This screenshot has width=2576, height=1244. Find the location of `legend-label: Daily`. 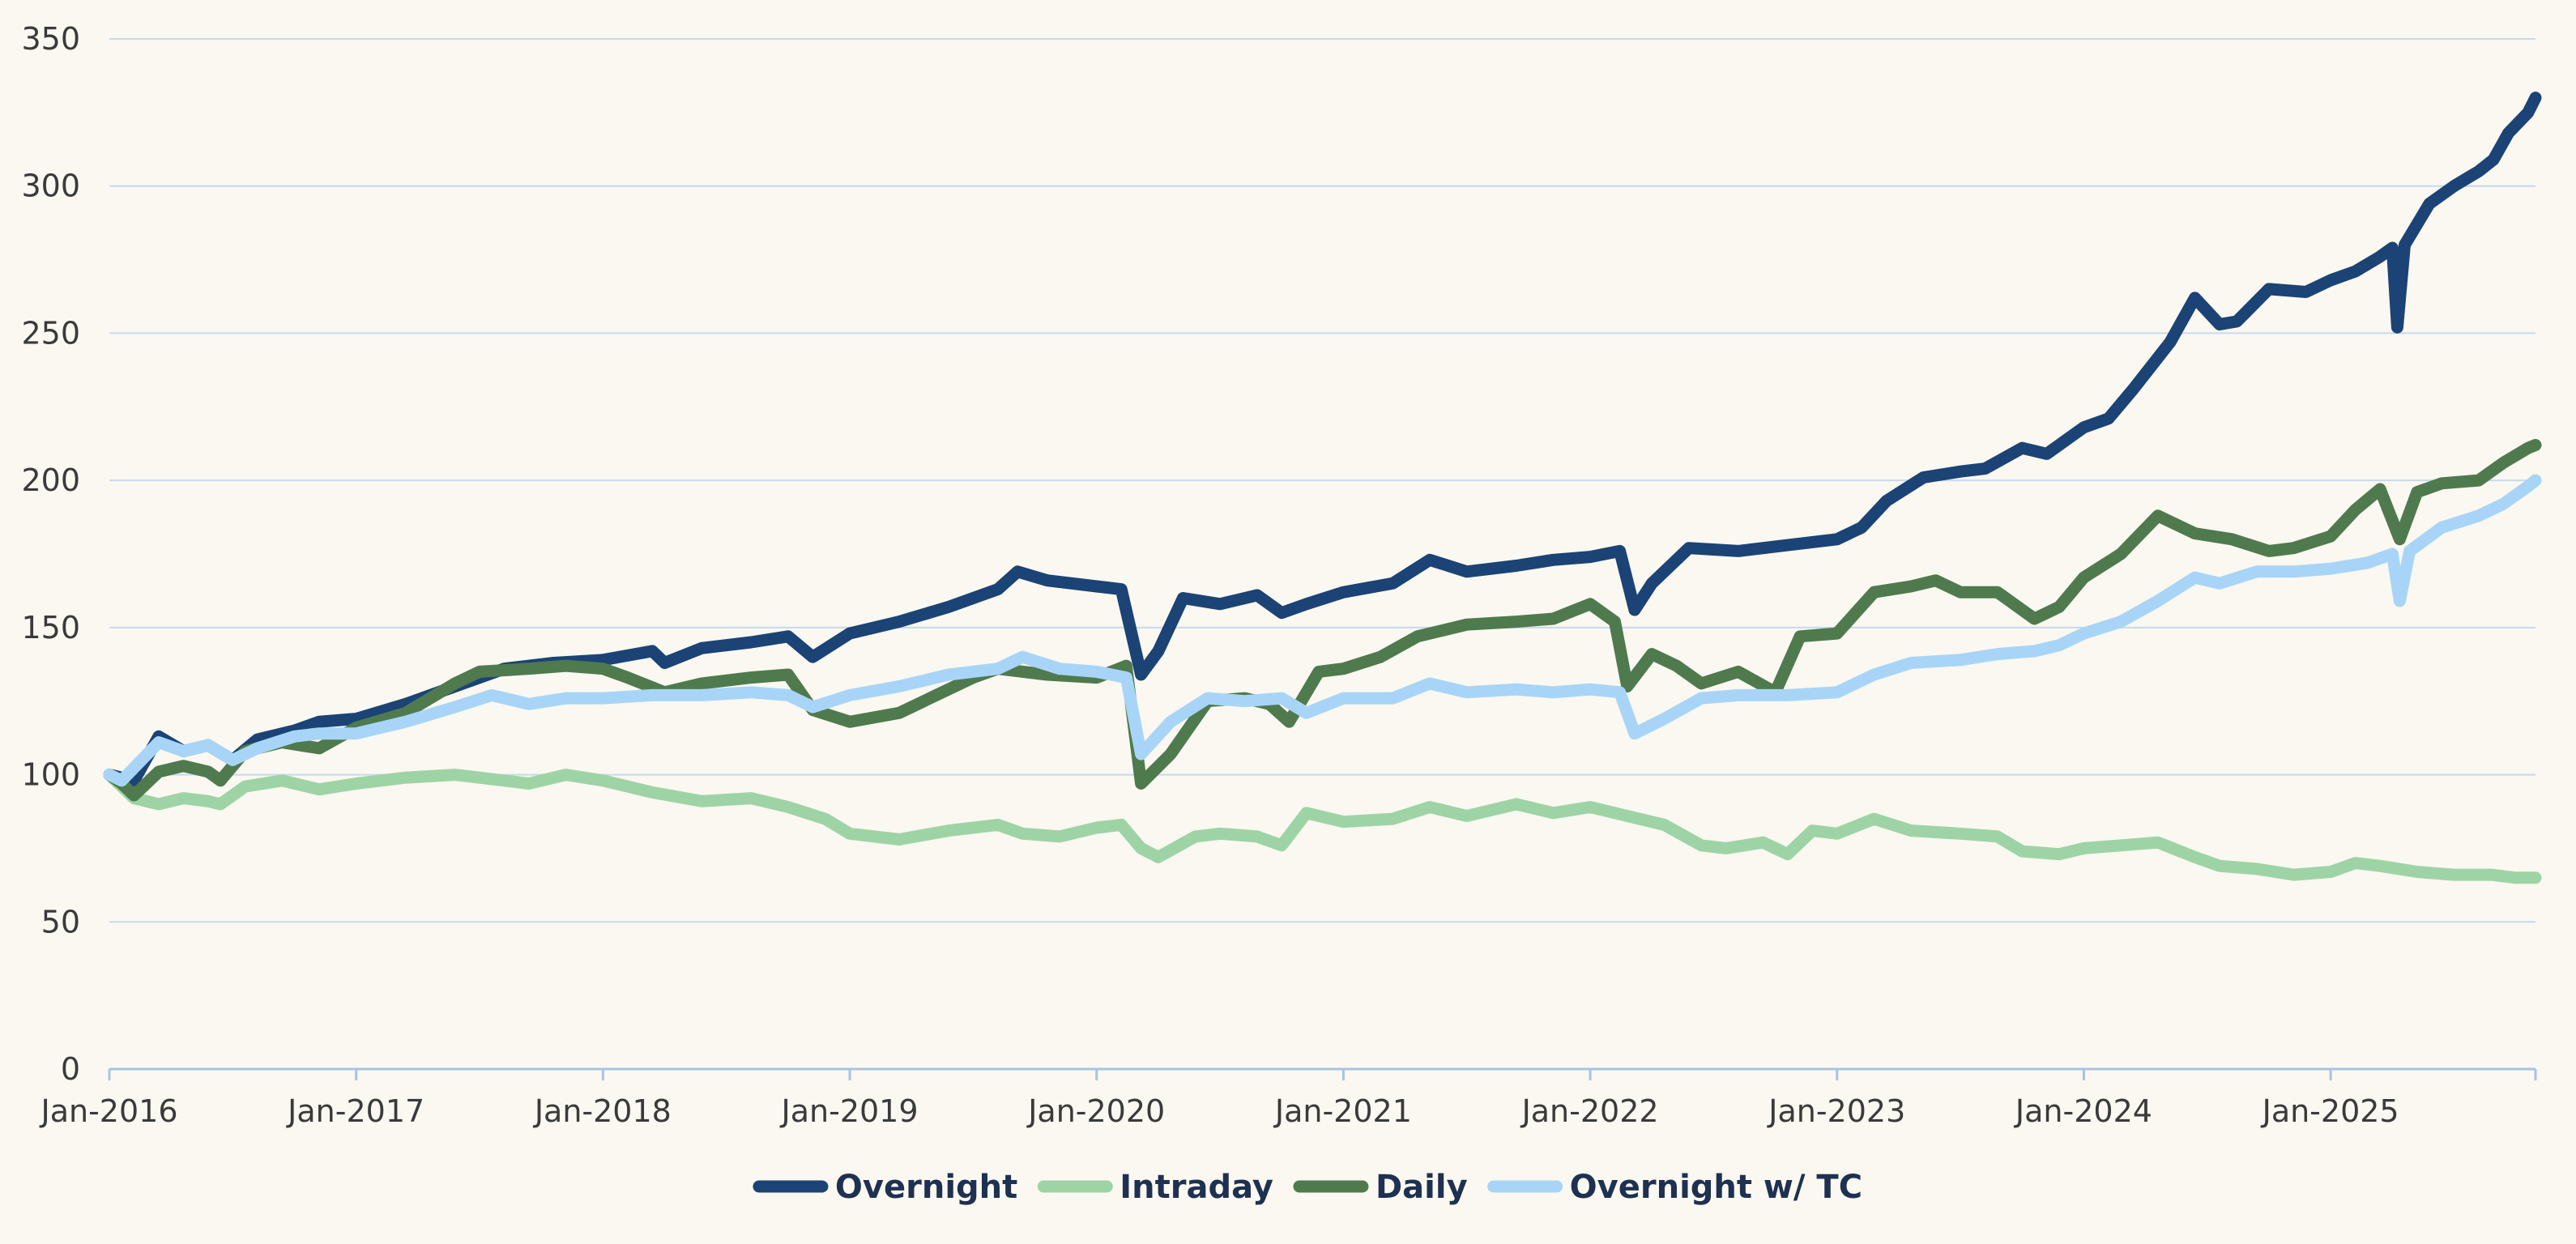

legend-label: Daily is located at coordinates (1422, 1188).